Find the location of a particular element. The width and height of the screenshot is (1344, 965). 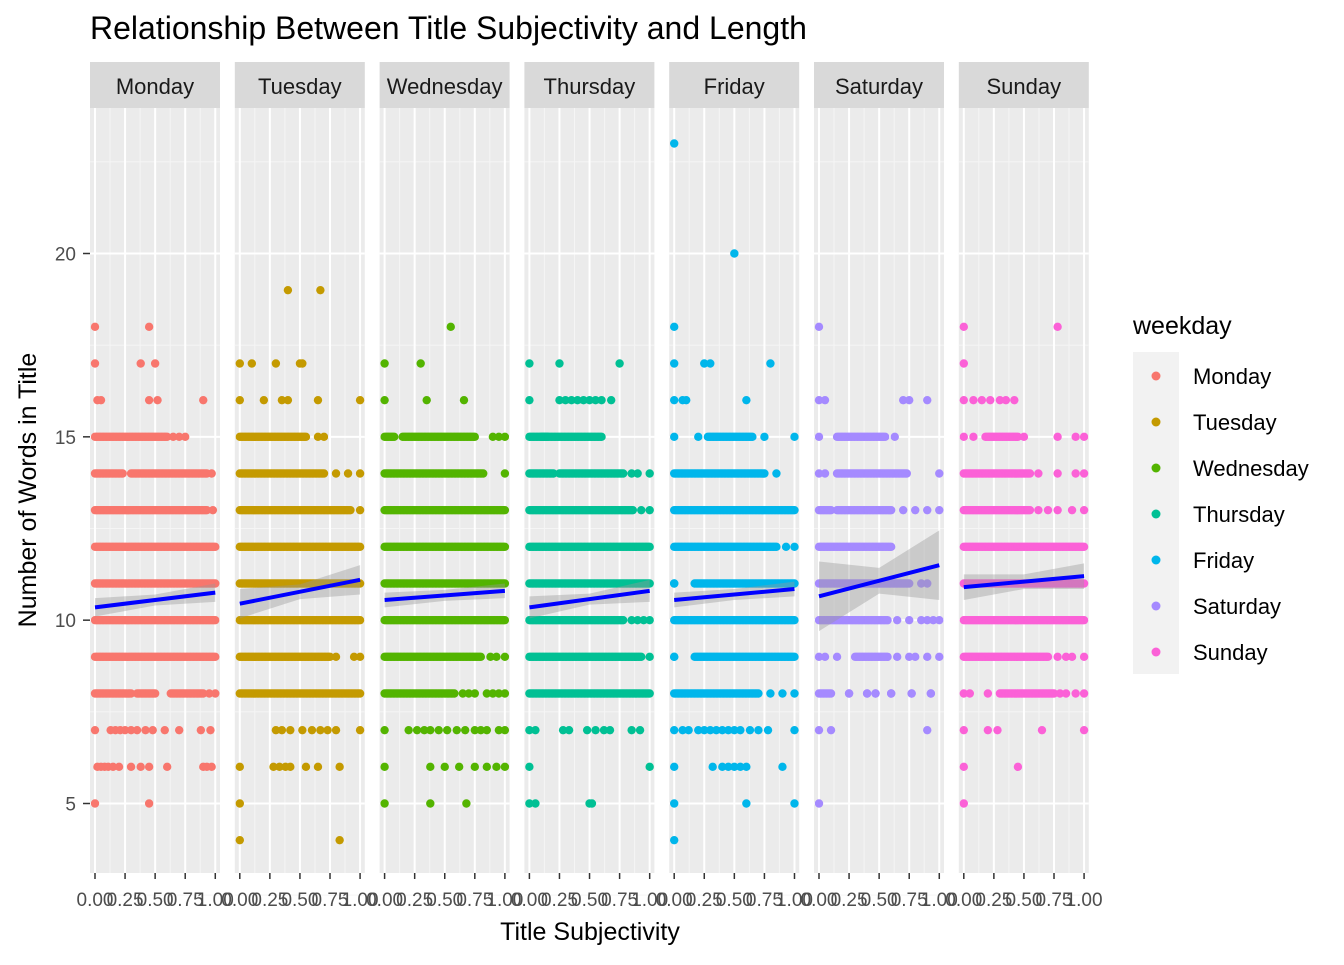

facet-label-thursday: Thursday is located at coordinates (590, 86).